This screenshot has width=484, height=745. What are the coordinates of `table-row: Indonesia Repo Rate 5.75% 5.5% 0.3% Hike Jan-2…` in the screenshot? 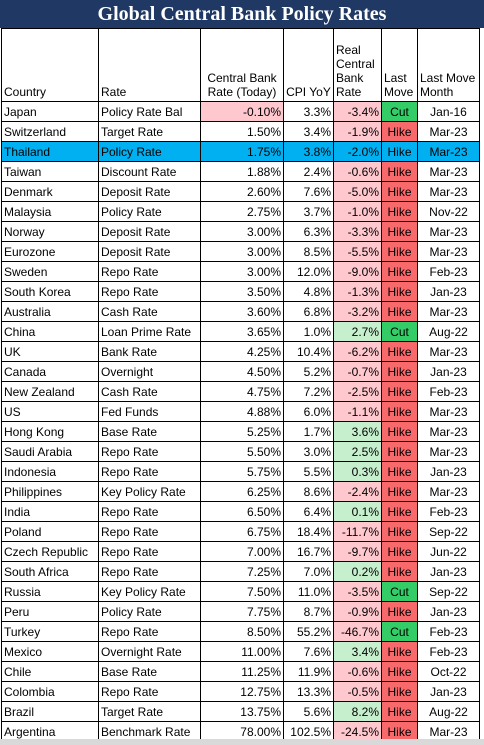 It's located at (240, 471).